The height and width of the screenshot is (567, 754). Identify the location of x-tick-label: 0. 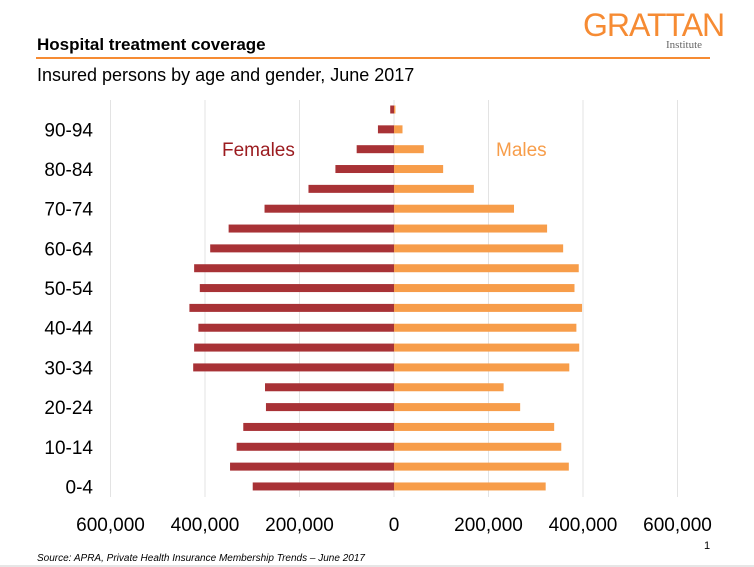
(394, 525).